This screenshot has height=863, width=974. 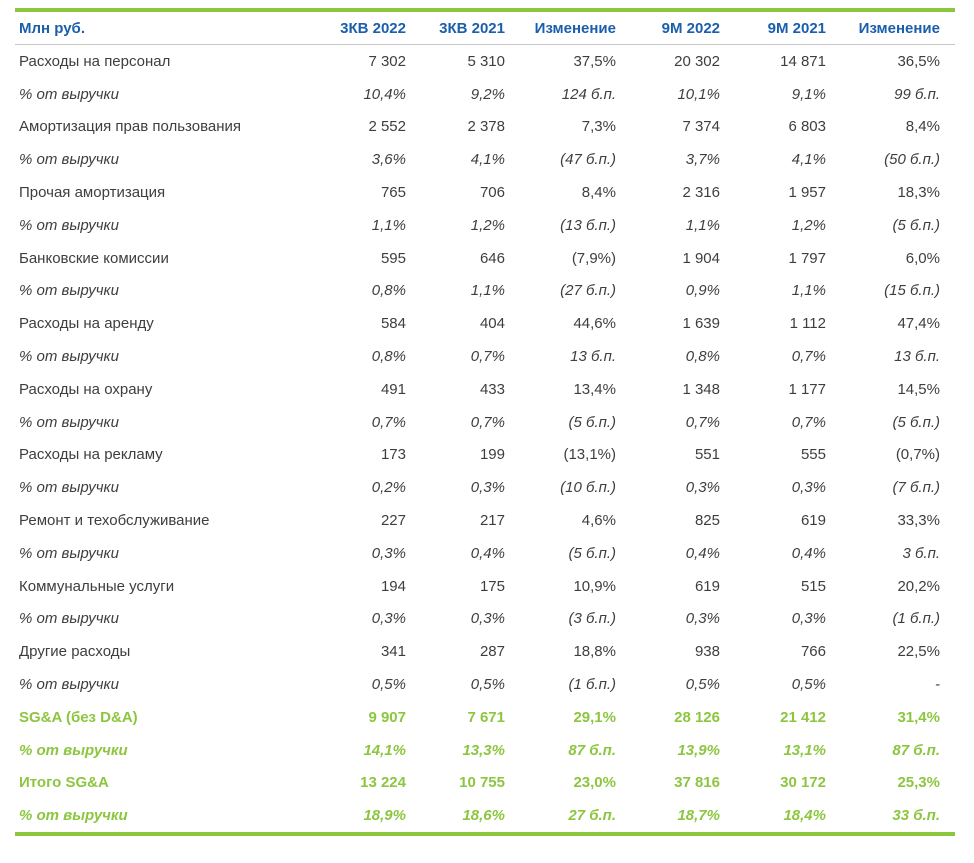 What do you see at coordinates (917, 455) in the screenshot?
I see `cell-value: (0,7%)` at bounding box center [917, 455].